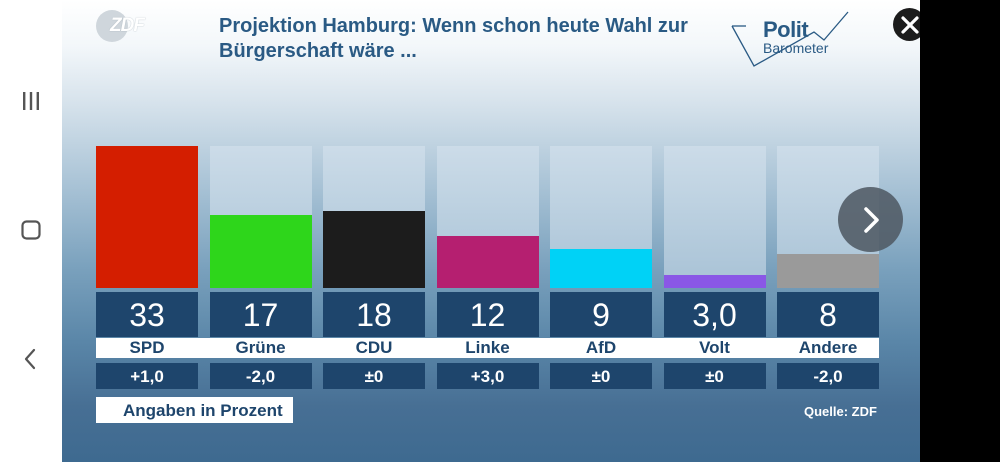 This screenshot has height=462, width=1000. I want to click on close-icon, so click(909, 24).